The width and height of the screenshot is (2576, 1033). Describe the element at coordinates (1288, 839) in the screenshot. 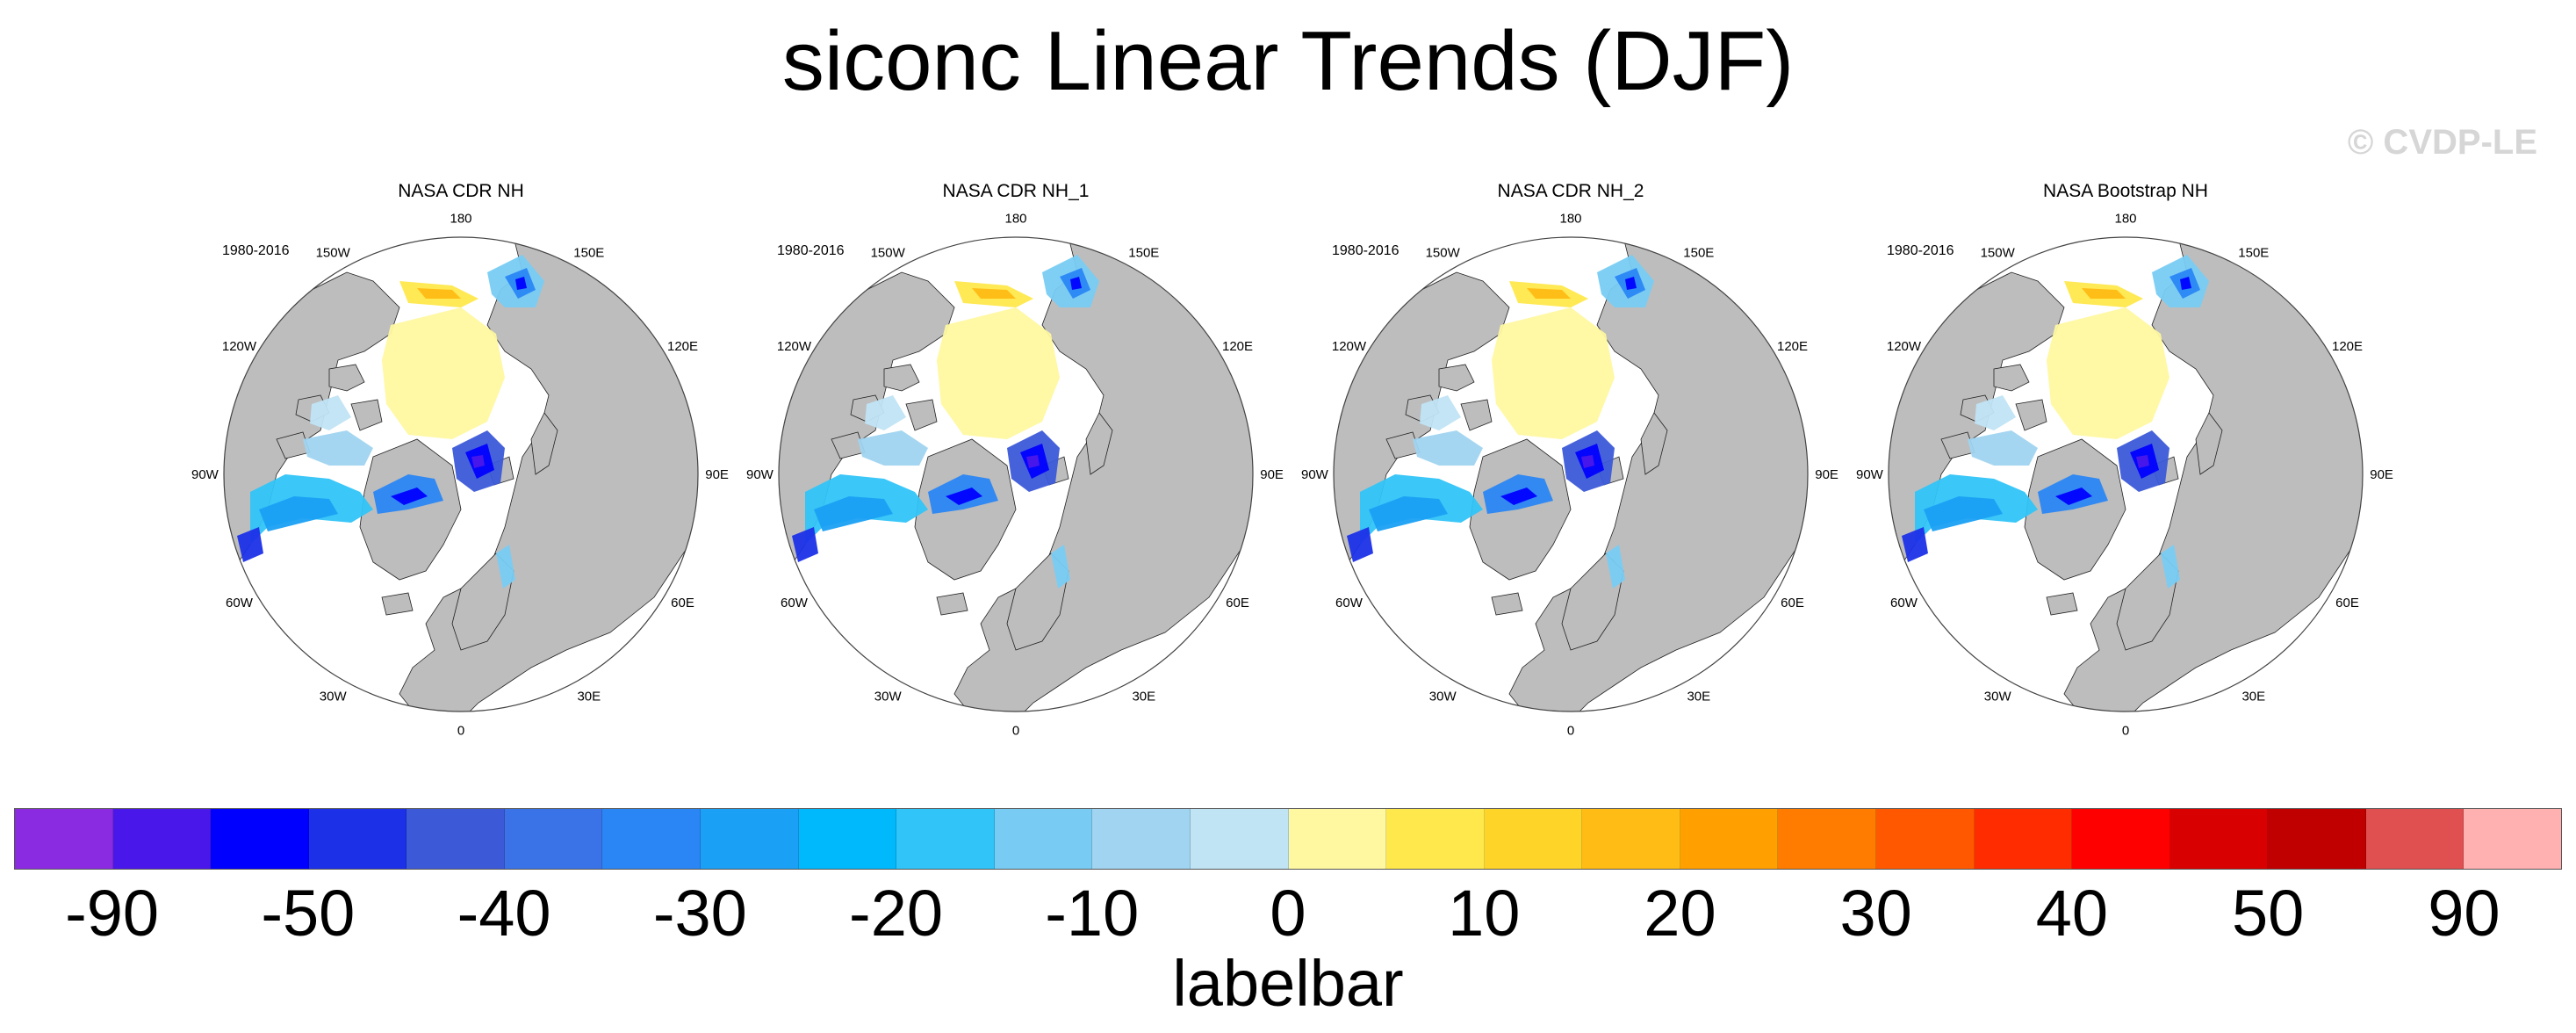

I see `colorbar` at that location.